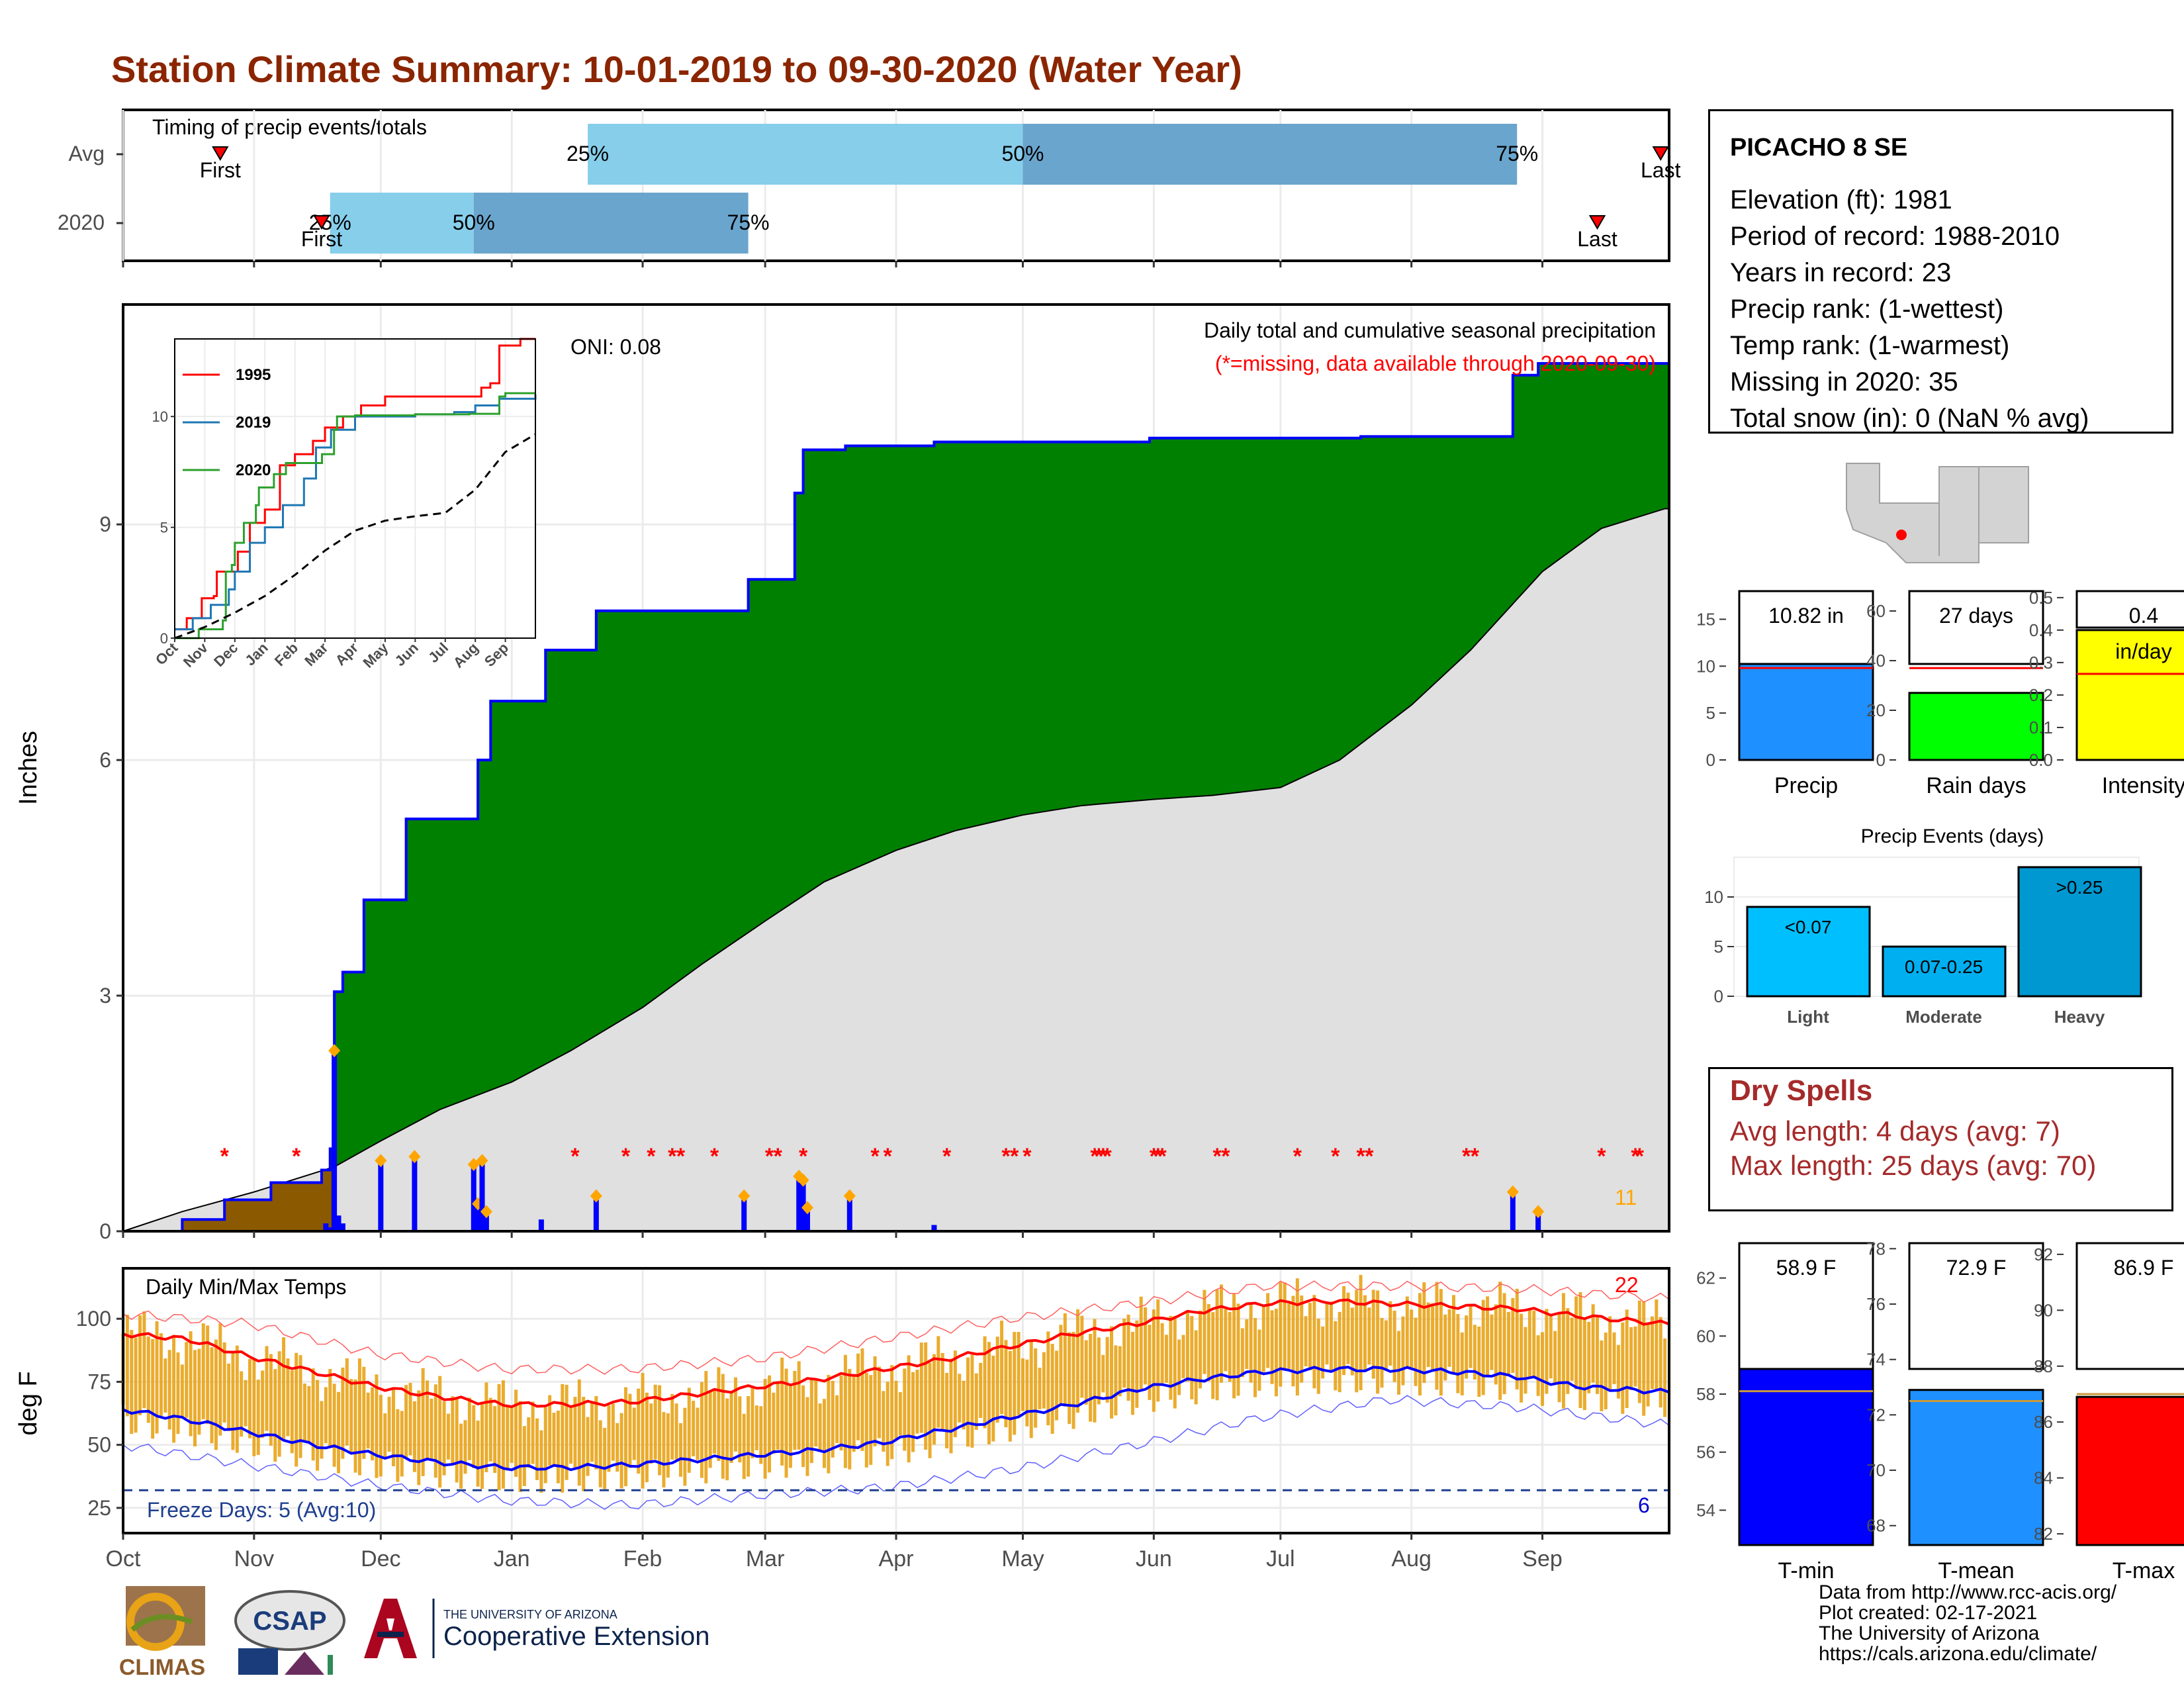 The height and width of the screenshot is (1688, 2184). What do you see at coordinates (1225, 1156) in the screenshot?
I see `missing-day-marker-25: *` at bounding box center [1225, 1156].